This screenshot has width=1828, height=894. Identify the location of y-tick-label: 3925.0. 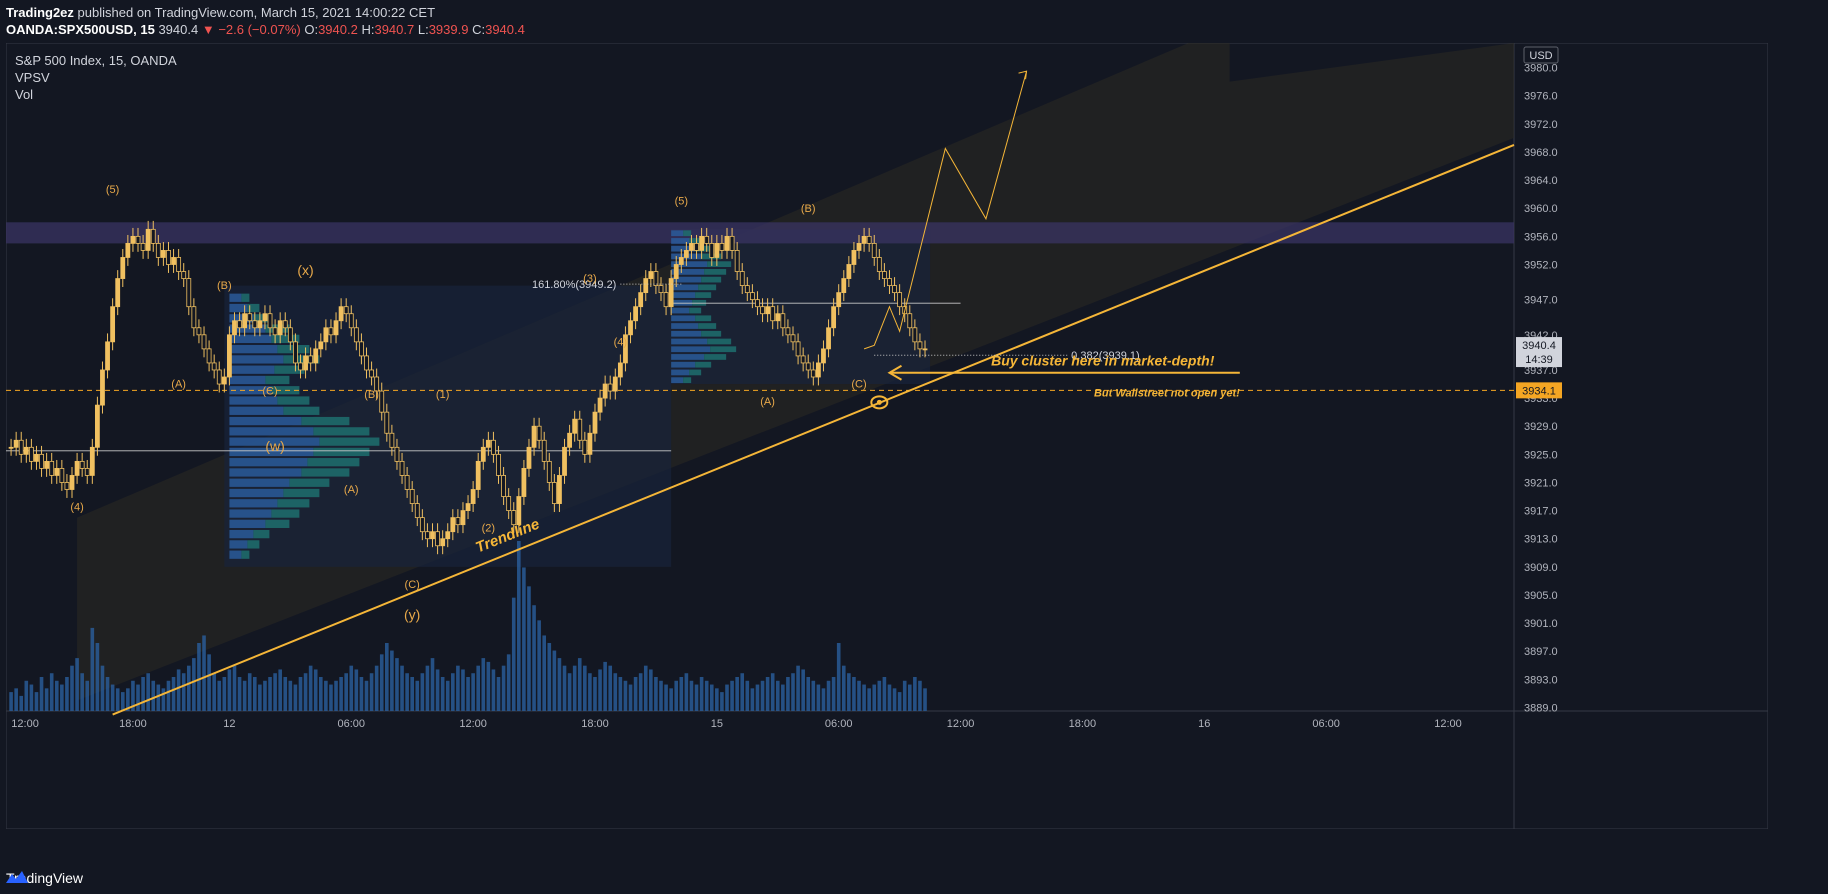
(1541, 455).